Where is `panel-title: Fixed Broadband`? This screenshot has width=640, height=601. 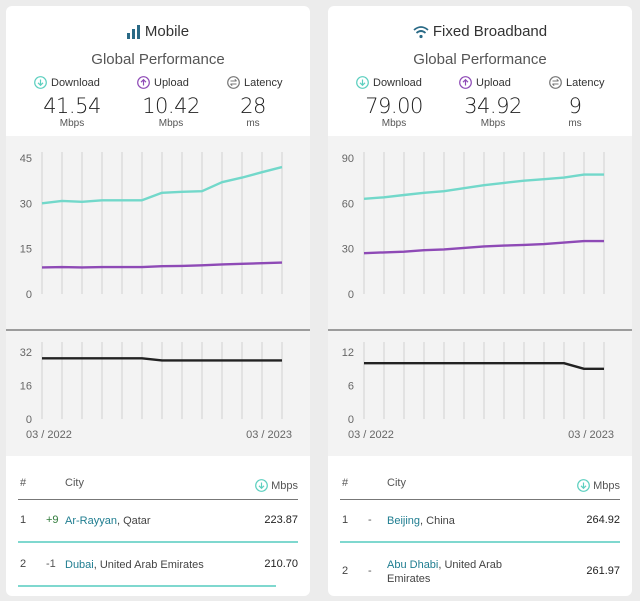 panel-title: Fixed Broadband is located at coordinates (480, 33).